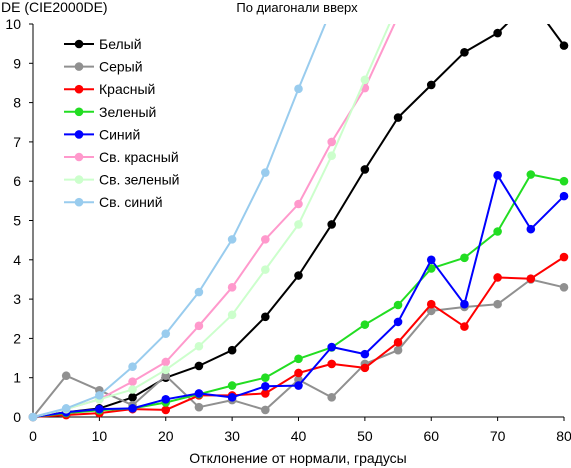  What do you see at coordinates (33, 436) in the screenshot?
I see `x-tick-label: 0` at bounding box center [33, 436].